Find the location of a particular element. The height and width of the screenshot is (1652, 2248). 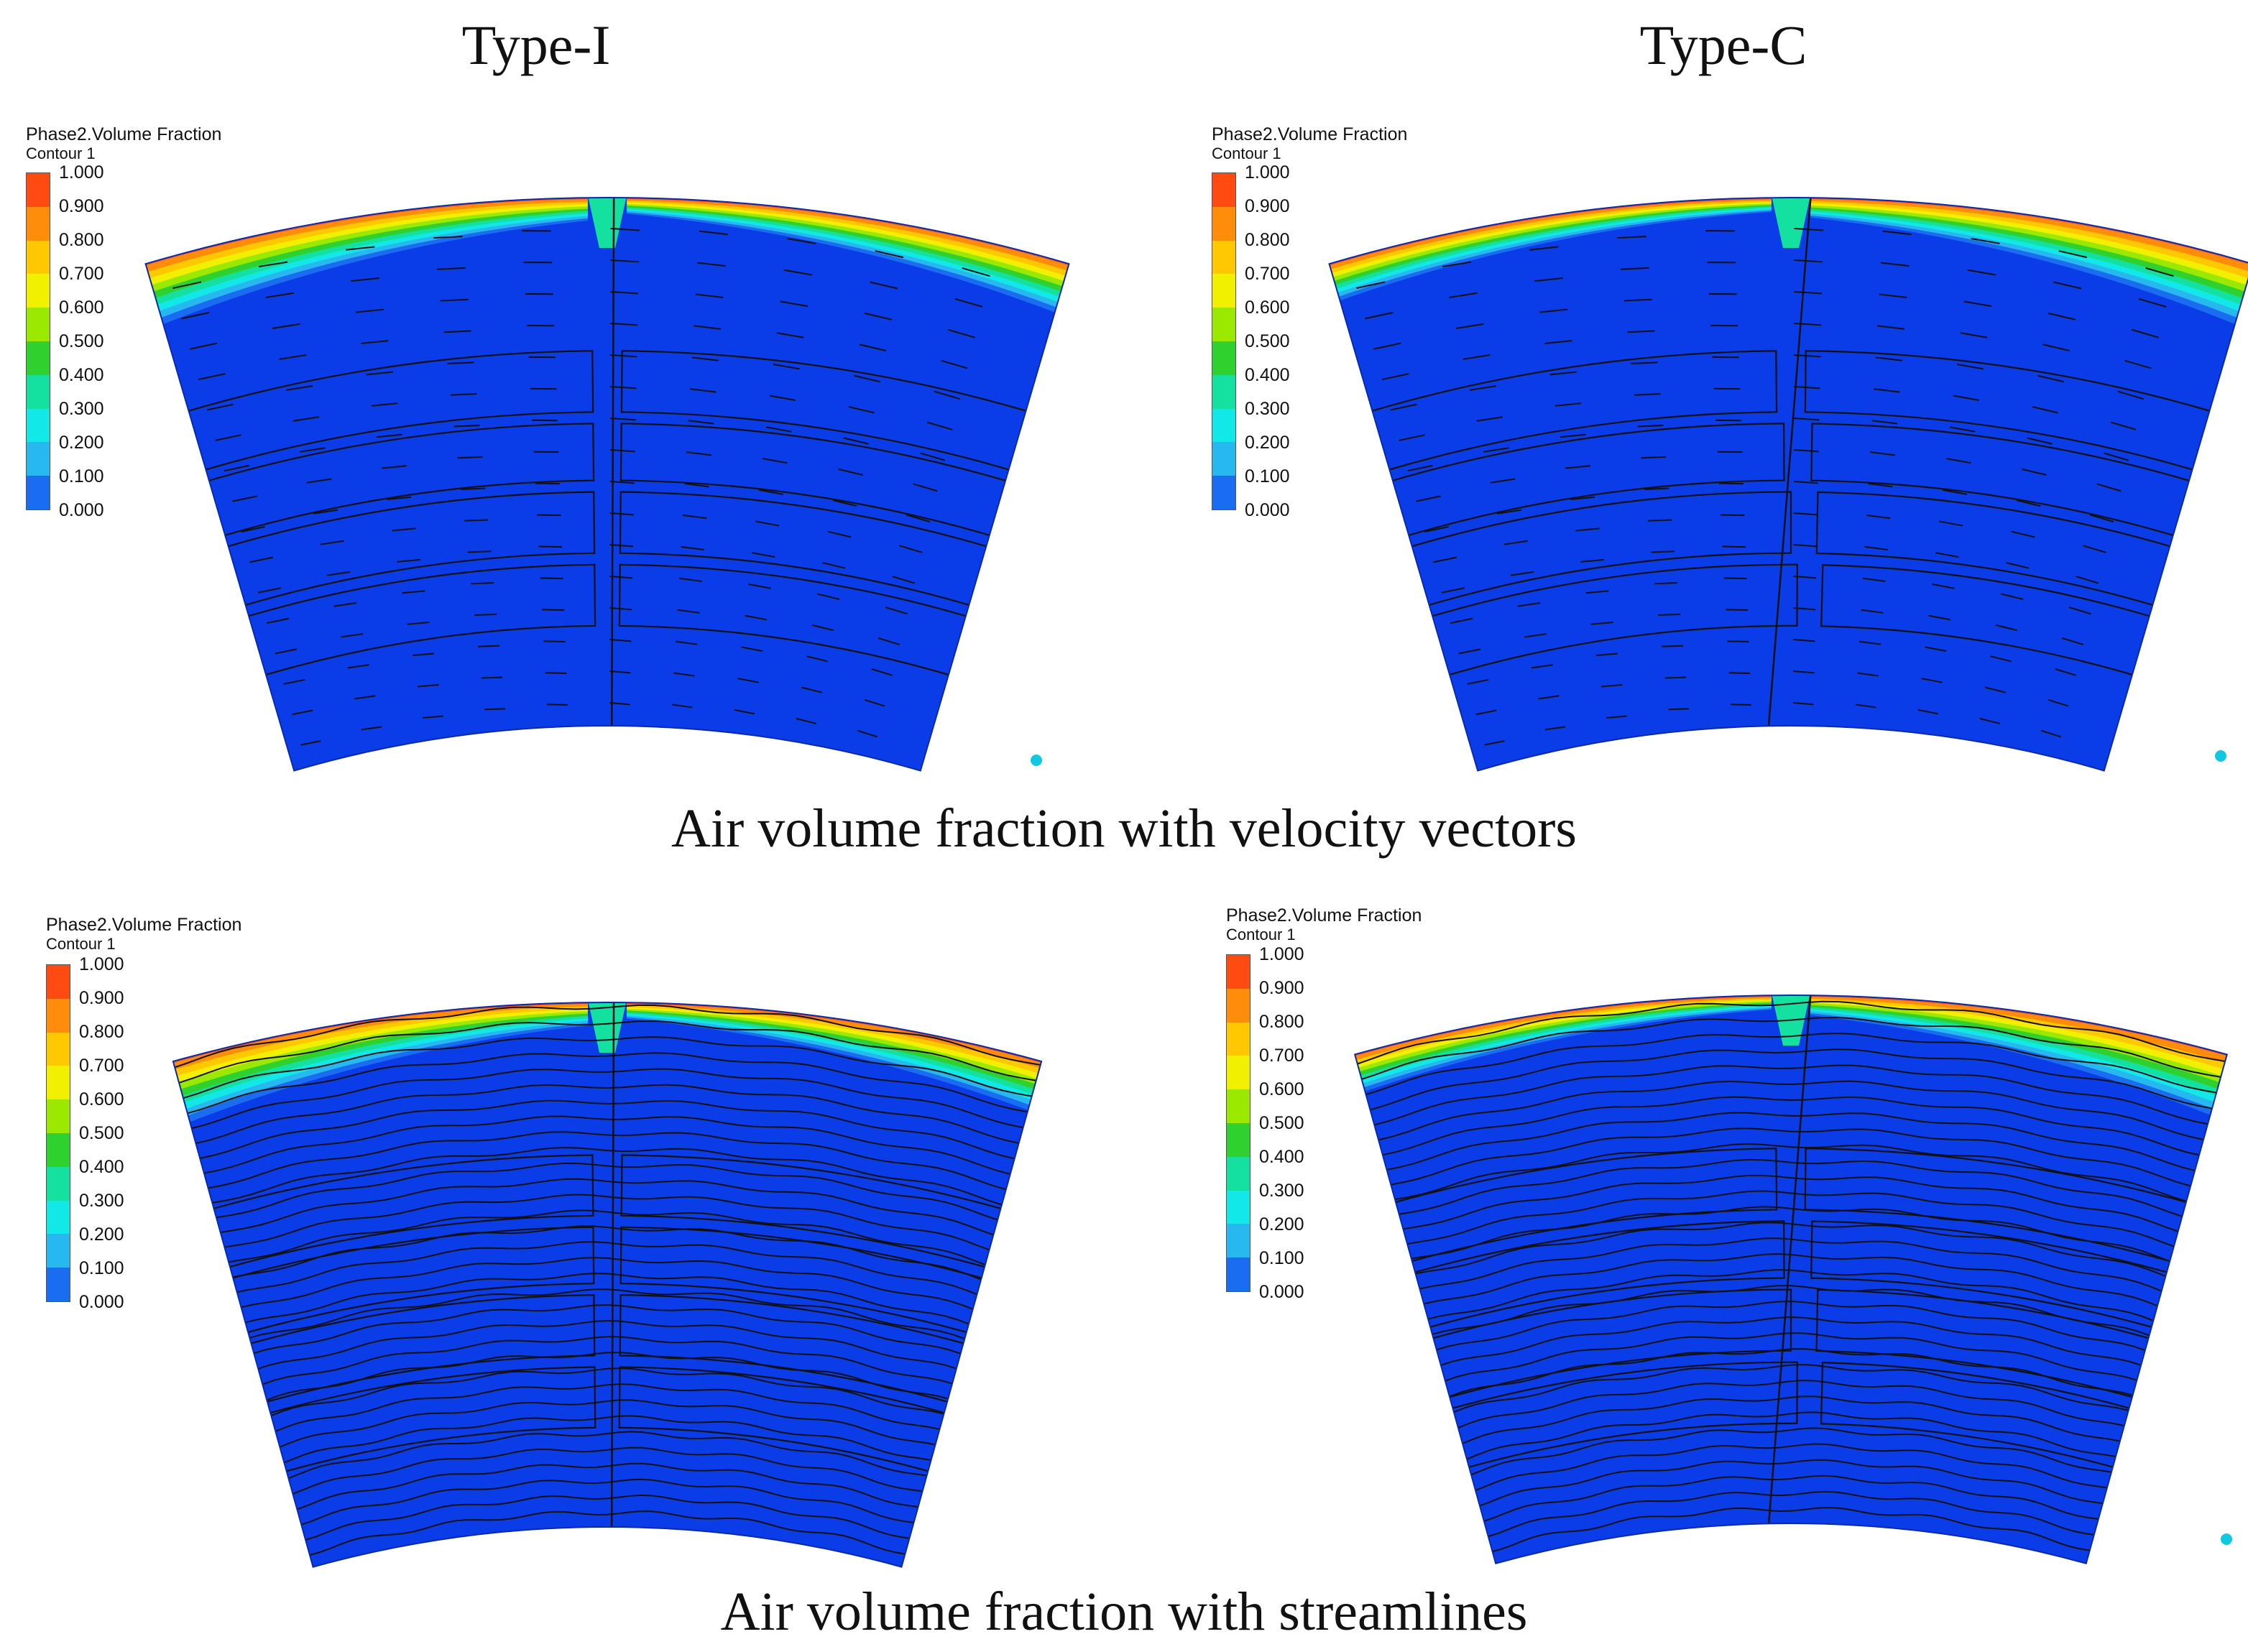

water-region is located at coordinates (1791, 1279).